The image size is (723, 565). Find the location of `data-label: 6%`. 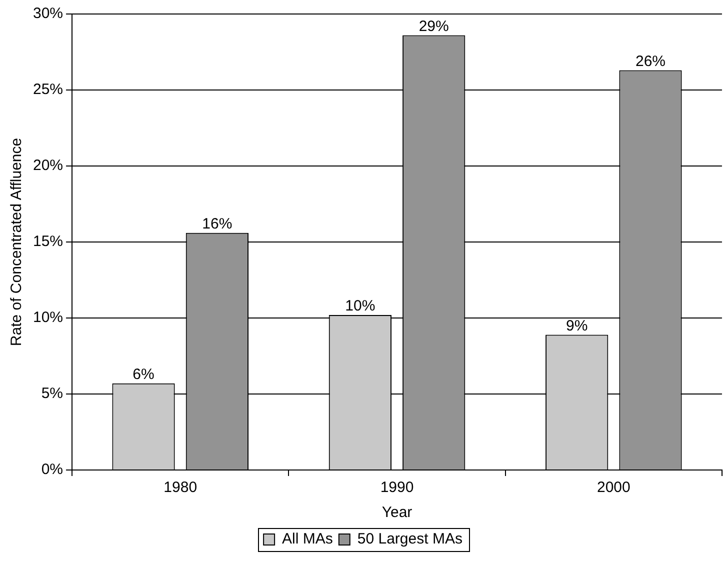

data-label: 6% is located at coordinates (143, 374).